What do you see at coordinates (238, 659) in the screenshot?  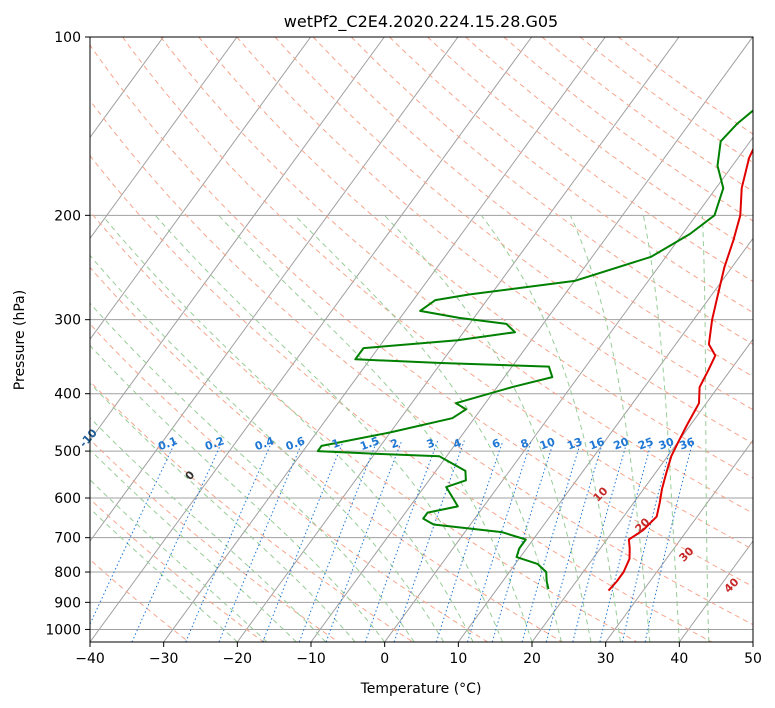 I see `x-tick-label: −20` at bounding box center [238, 659].